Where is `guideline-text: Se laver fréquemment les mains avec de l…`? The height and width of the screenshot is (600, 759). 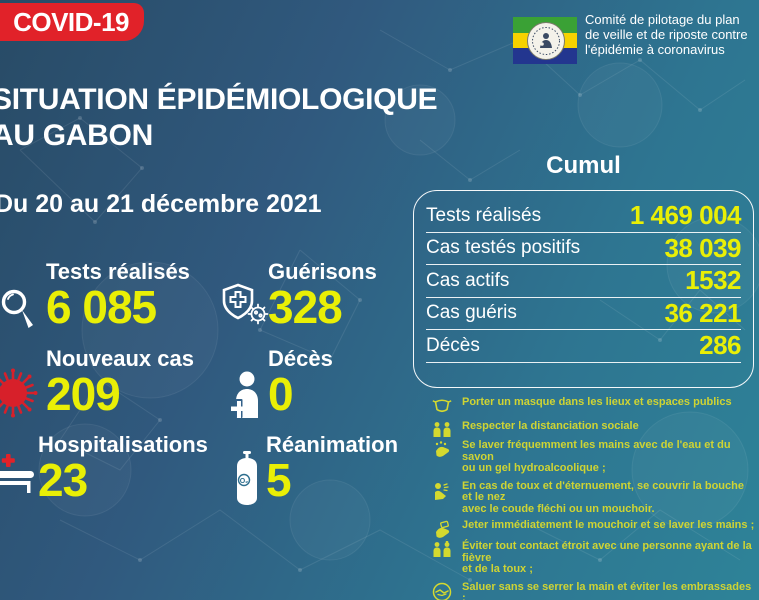 guideline-text: Se laver fréquemment les mains avec de l… is located at coordinates (596, 456).